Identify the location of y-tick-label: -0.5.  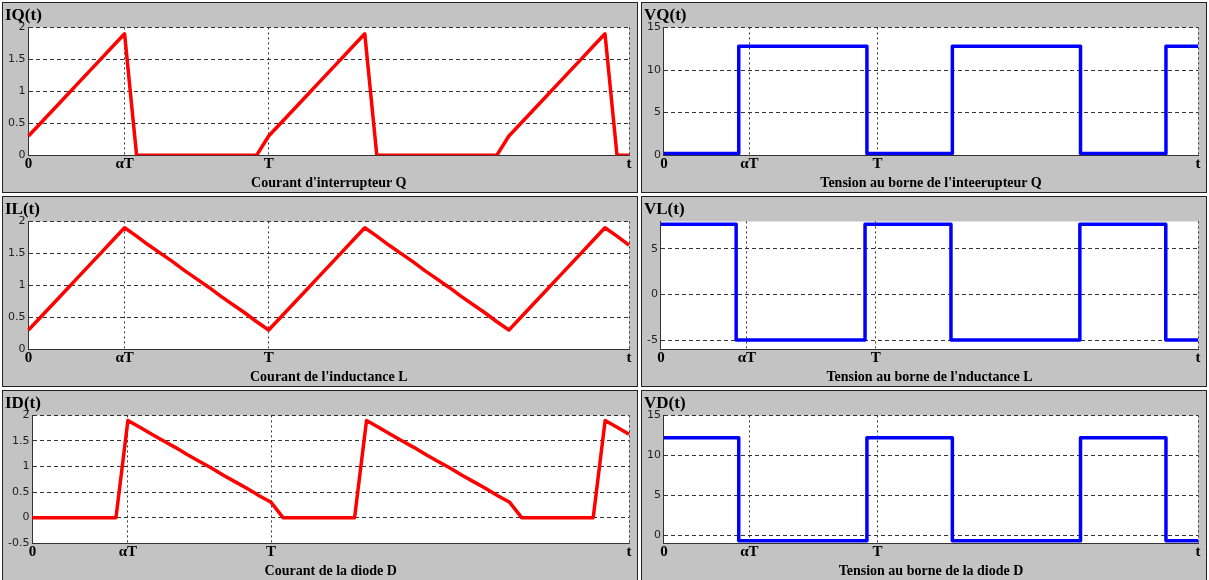
(18, 543).